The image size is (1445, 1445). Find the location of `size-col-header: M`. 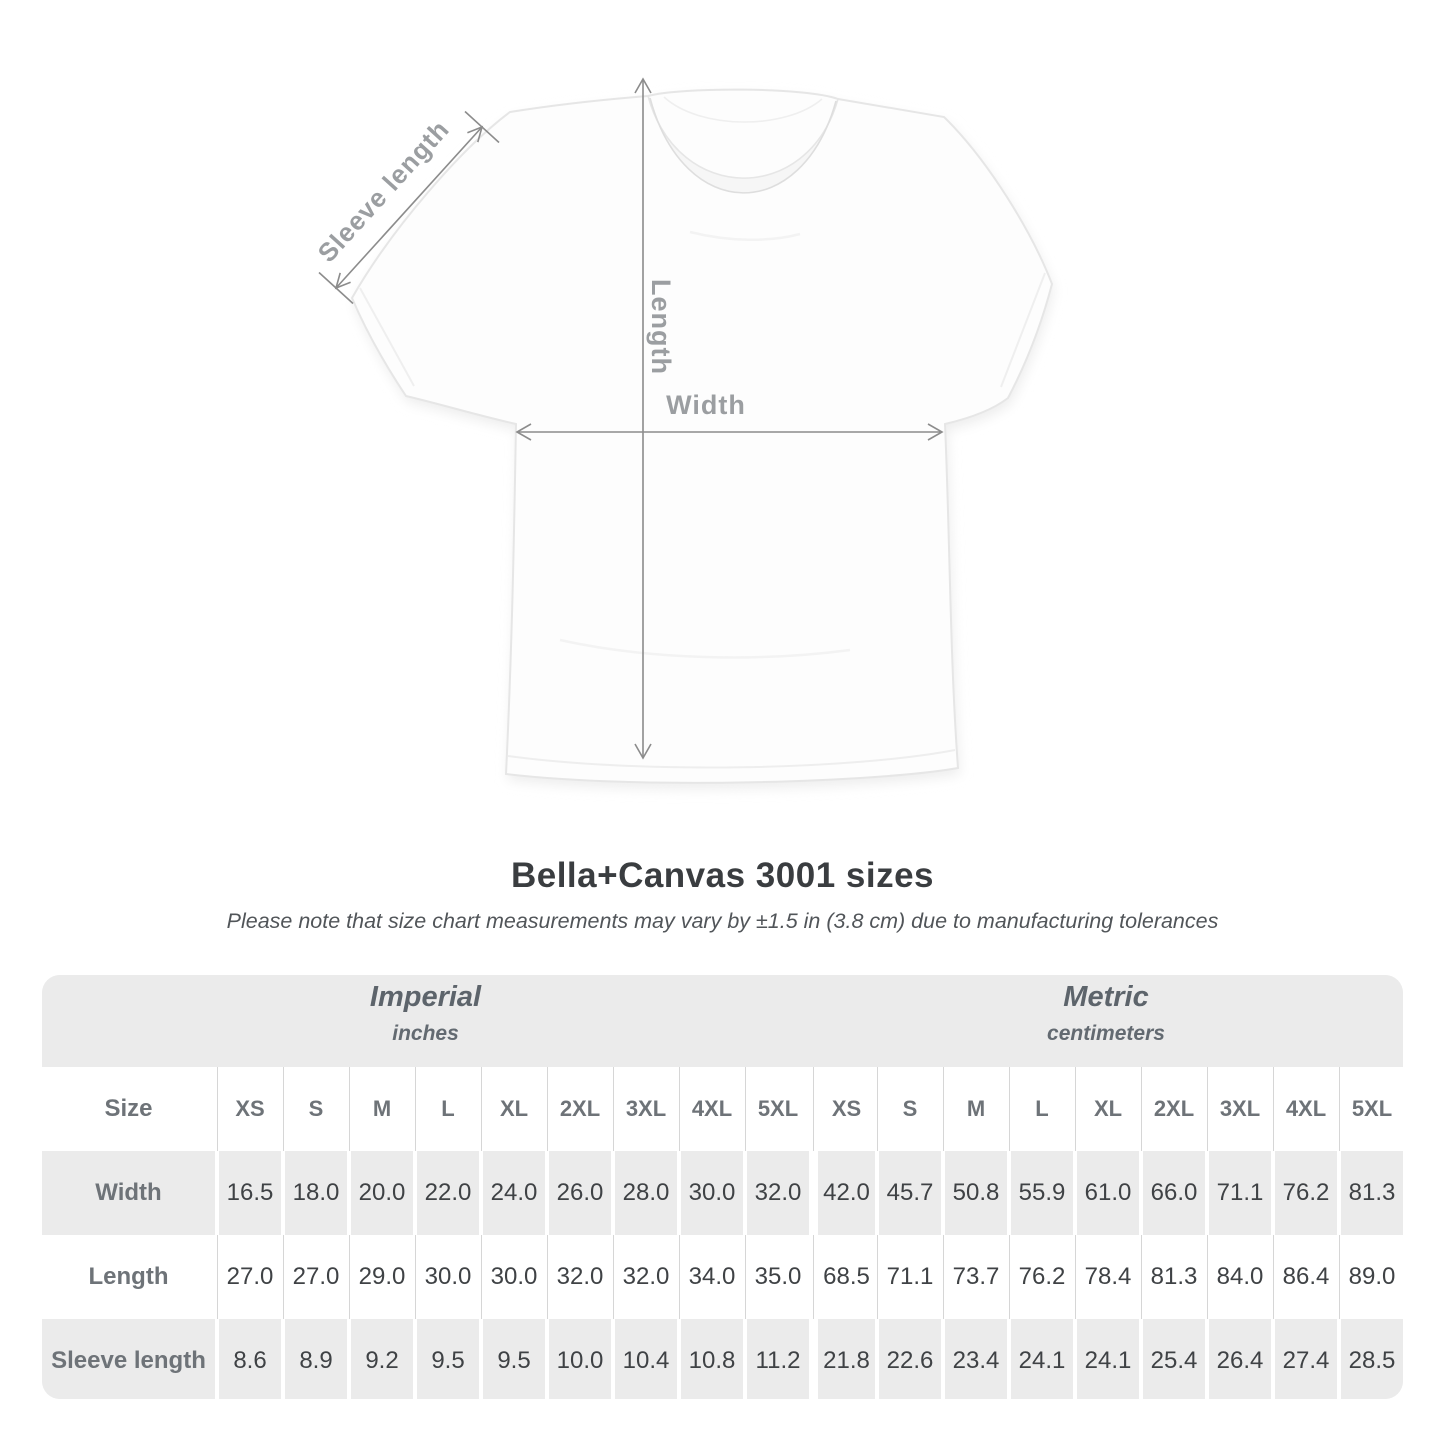

size-col-header: M is located at coordinates (380, 1109).